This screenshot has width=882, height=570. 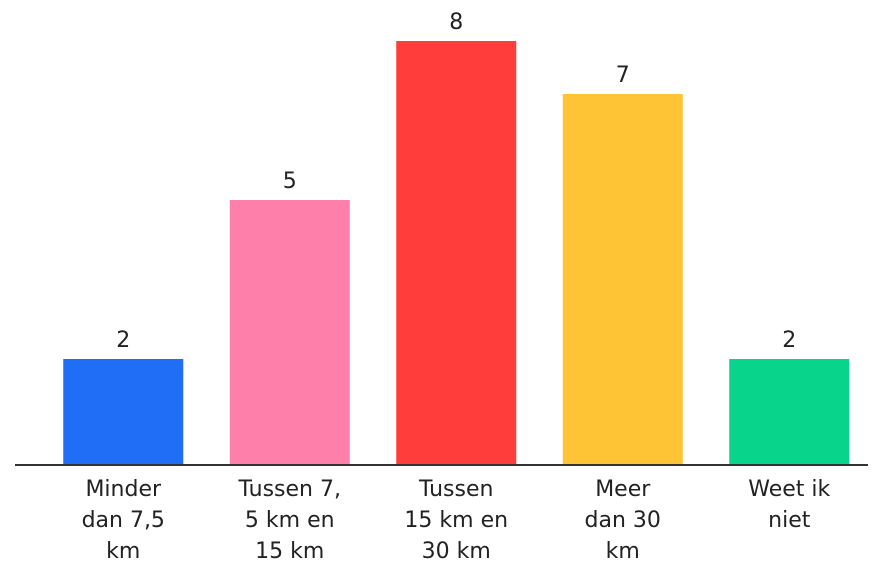 I want to click on x-tick-label: Tussen 15 km en 30 km, so click(x=456, y=520).